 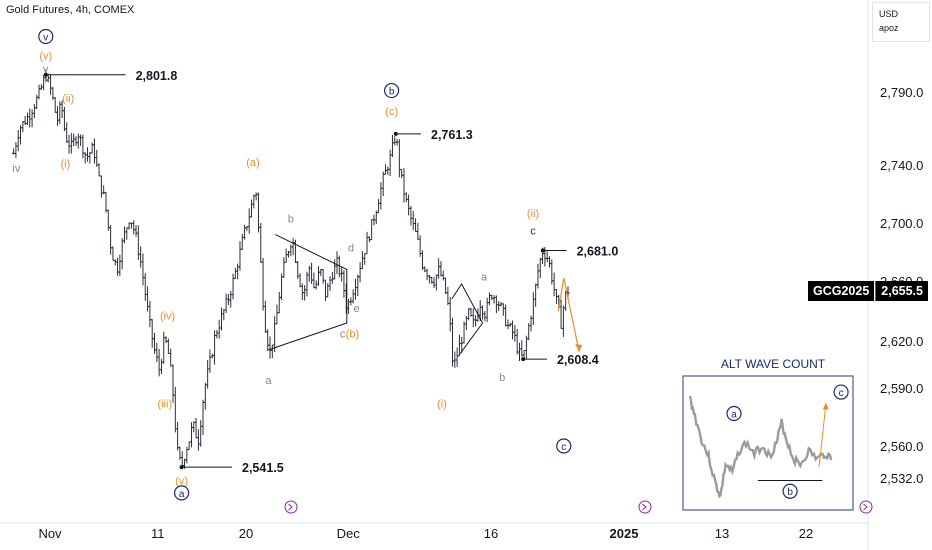 I want to click on time-tick-label: 2025, so click(x=624, y=533).